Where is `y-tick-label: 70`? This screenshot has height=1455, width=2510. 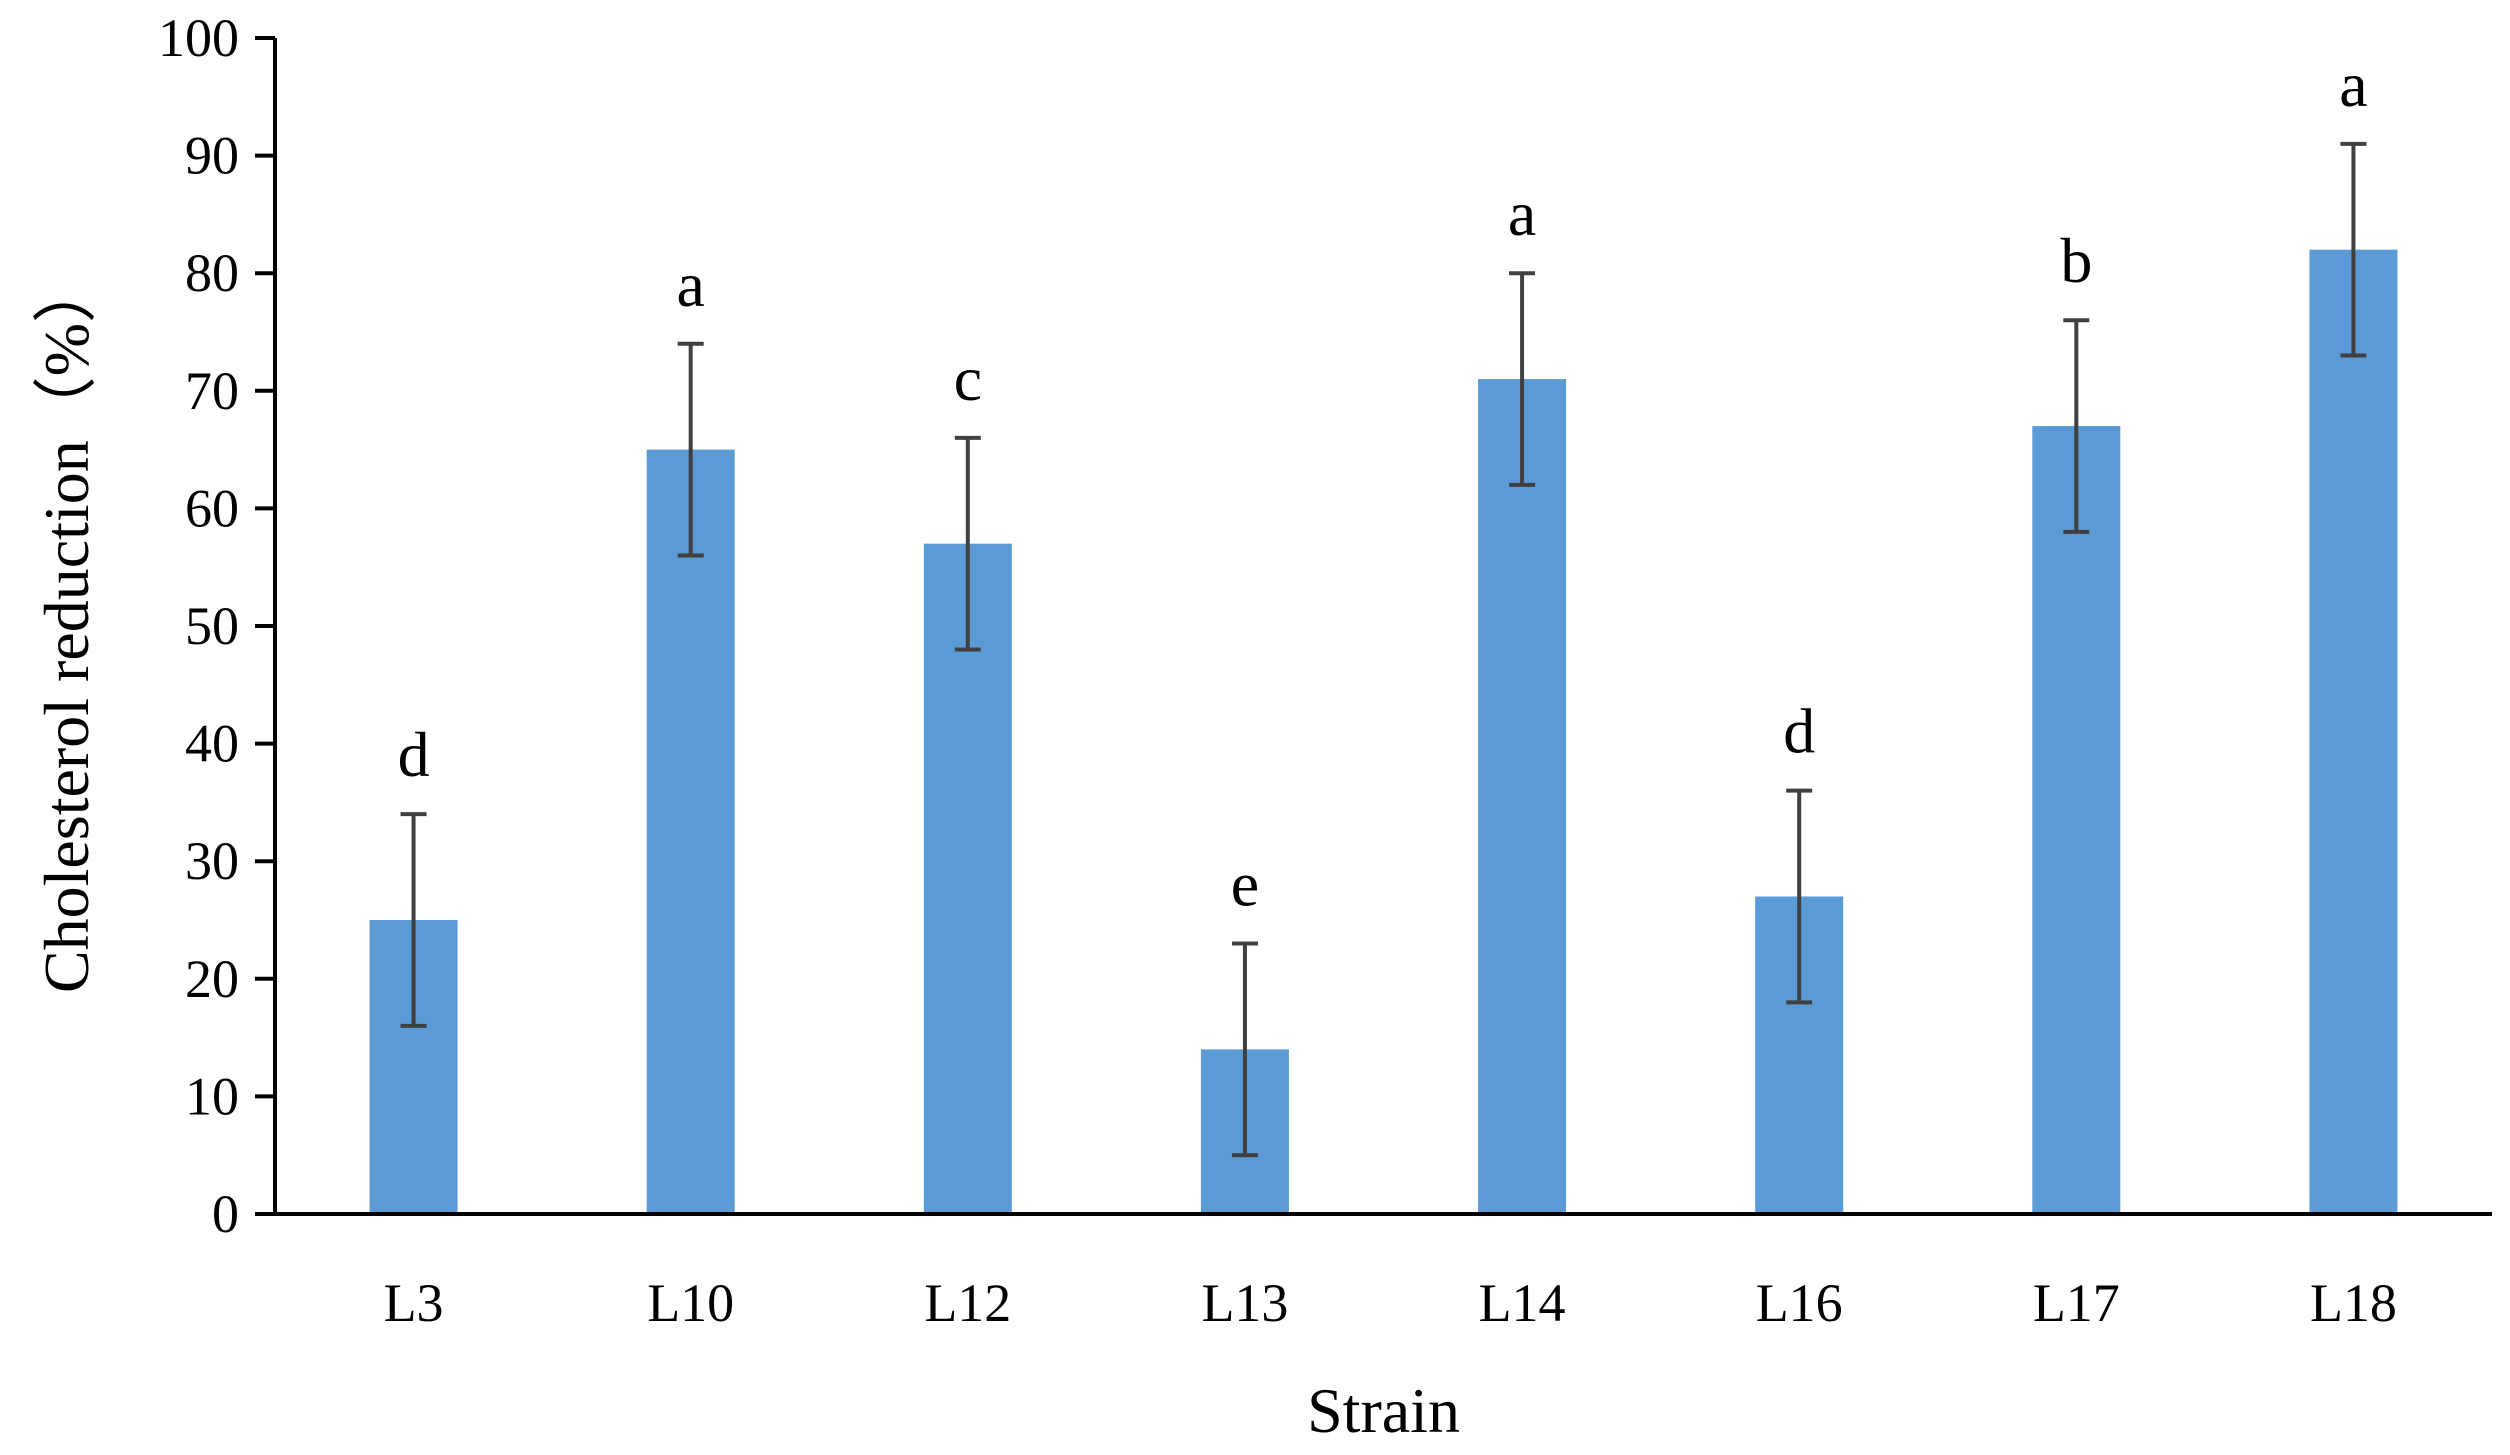
y-tick-label: 70 is located at coordinates (212, 391).